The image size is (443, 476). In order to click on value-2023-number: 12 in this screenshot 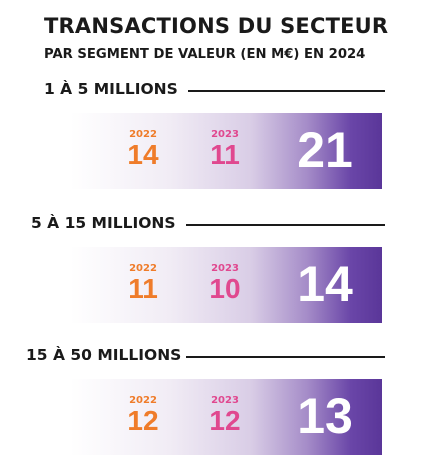, I will do `click(225, 420)`.